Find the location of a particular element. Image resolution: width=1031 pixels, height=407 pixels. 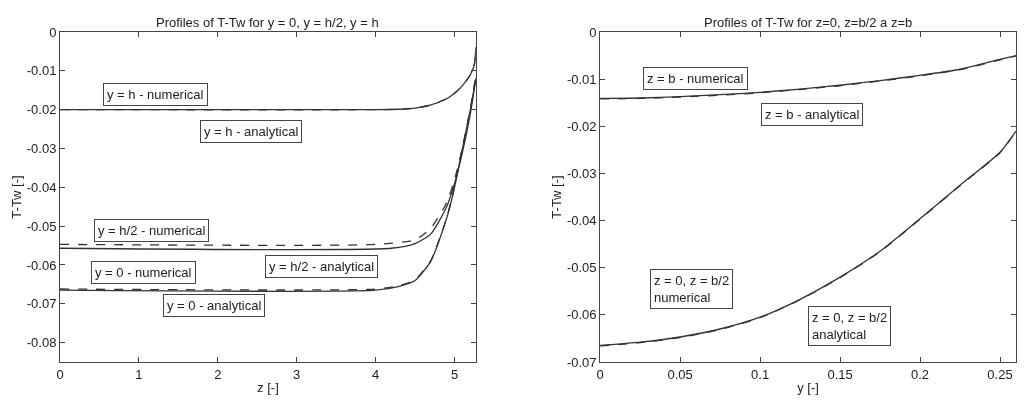

x-tick-label: 0.2 is located at coordinates (920, 374).